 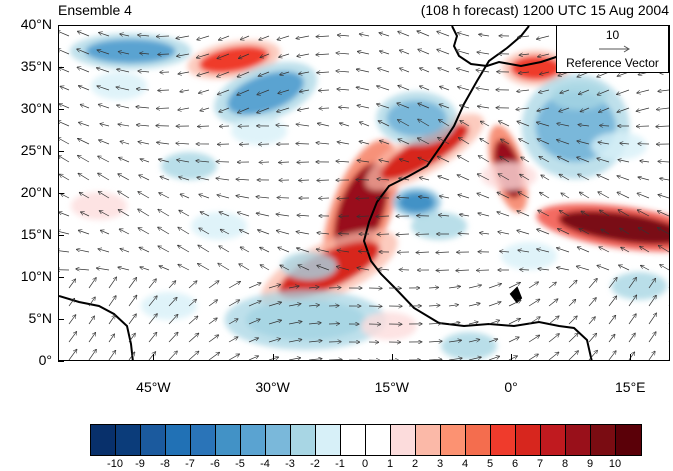 I want to click on ensemble-label: Ensemble 4, so click(x=95, y=10).